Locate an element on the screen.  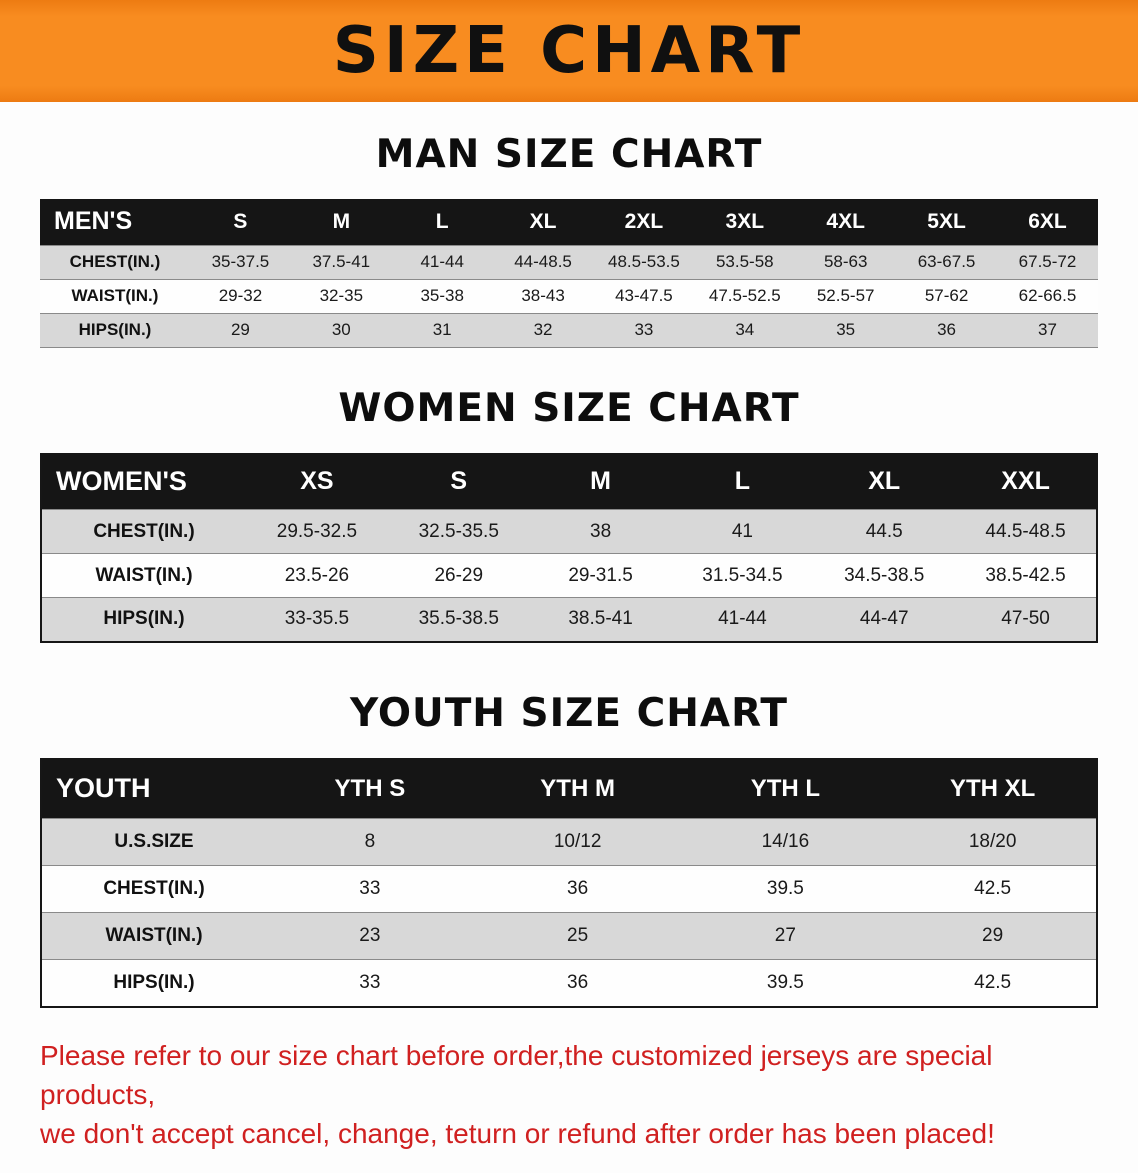
youth-section-heading: YOUTH SIZE CHART is located at coordinates (569, 713).